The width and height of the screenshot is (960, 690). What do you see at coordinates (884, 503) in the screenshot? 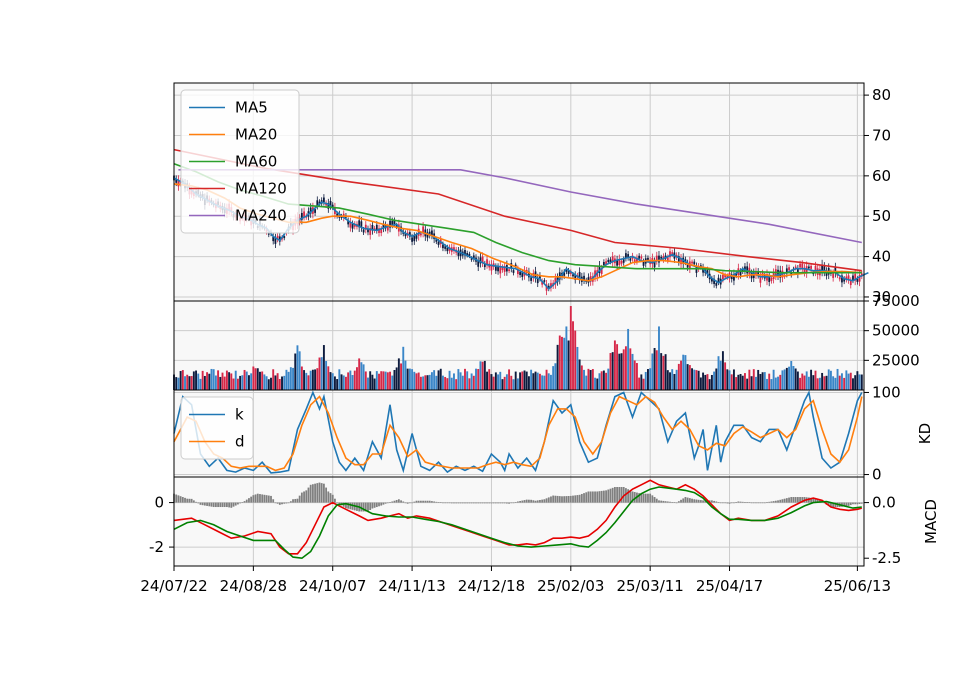
I see `macd-right-tick-label: 0.0` at bounding box center [884, 503].